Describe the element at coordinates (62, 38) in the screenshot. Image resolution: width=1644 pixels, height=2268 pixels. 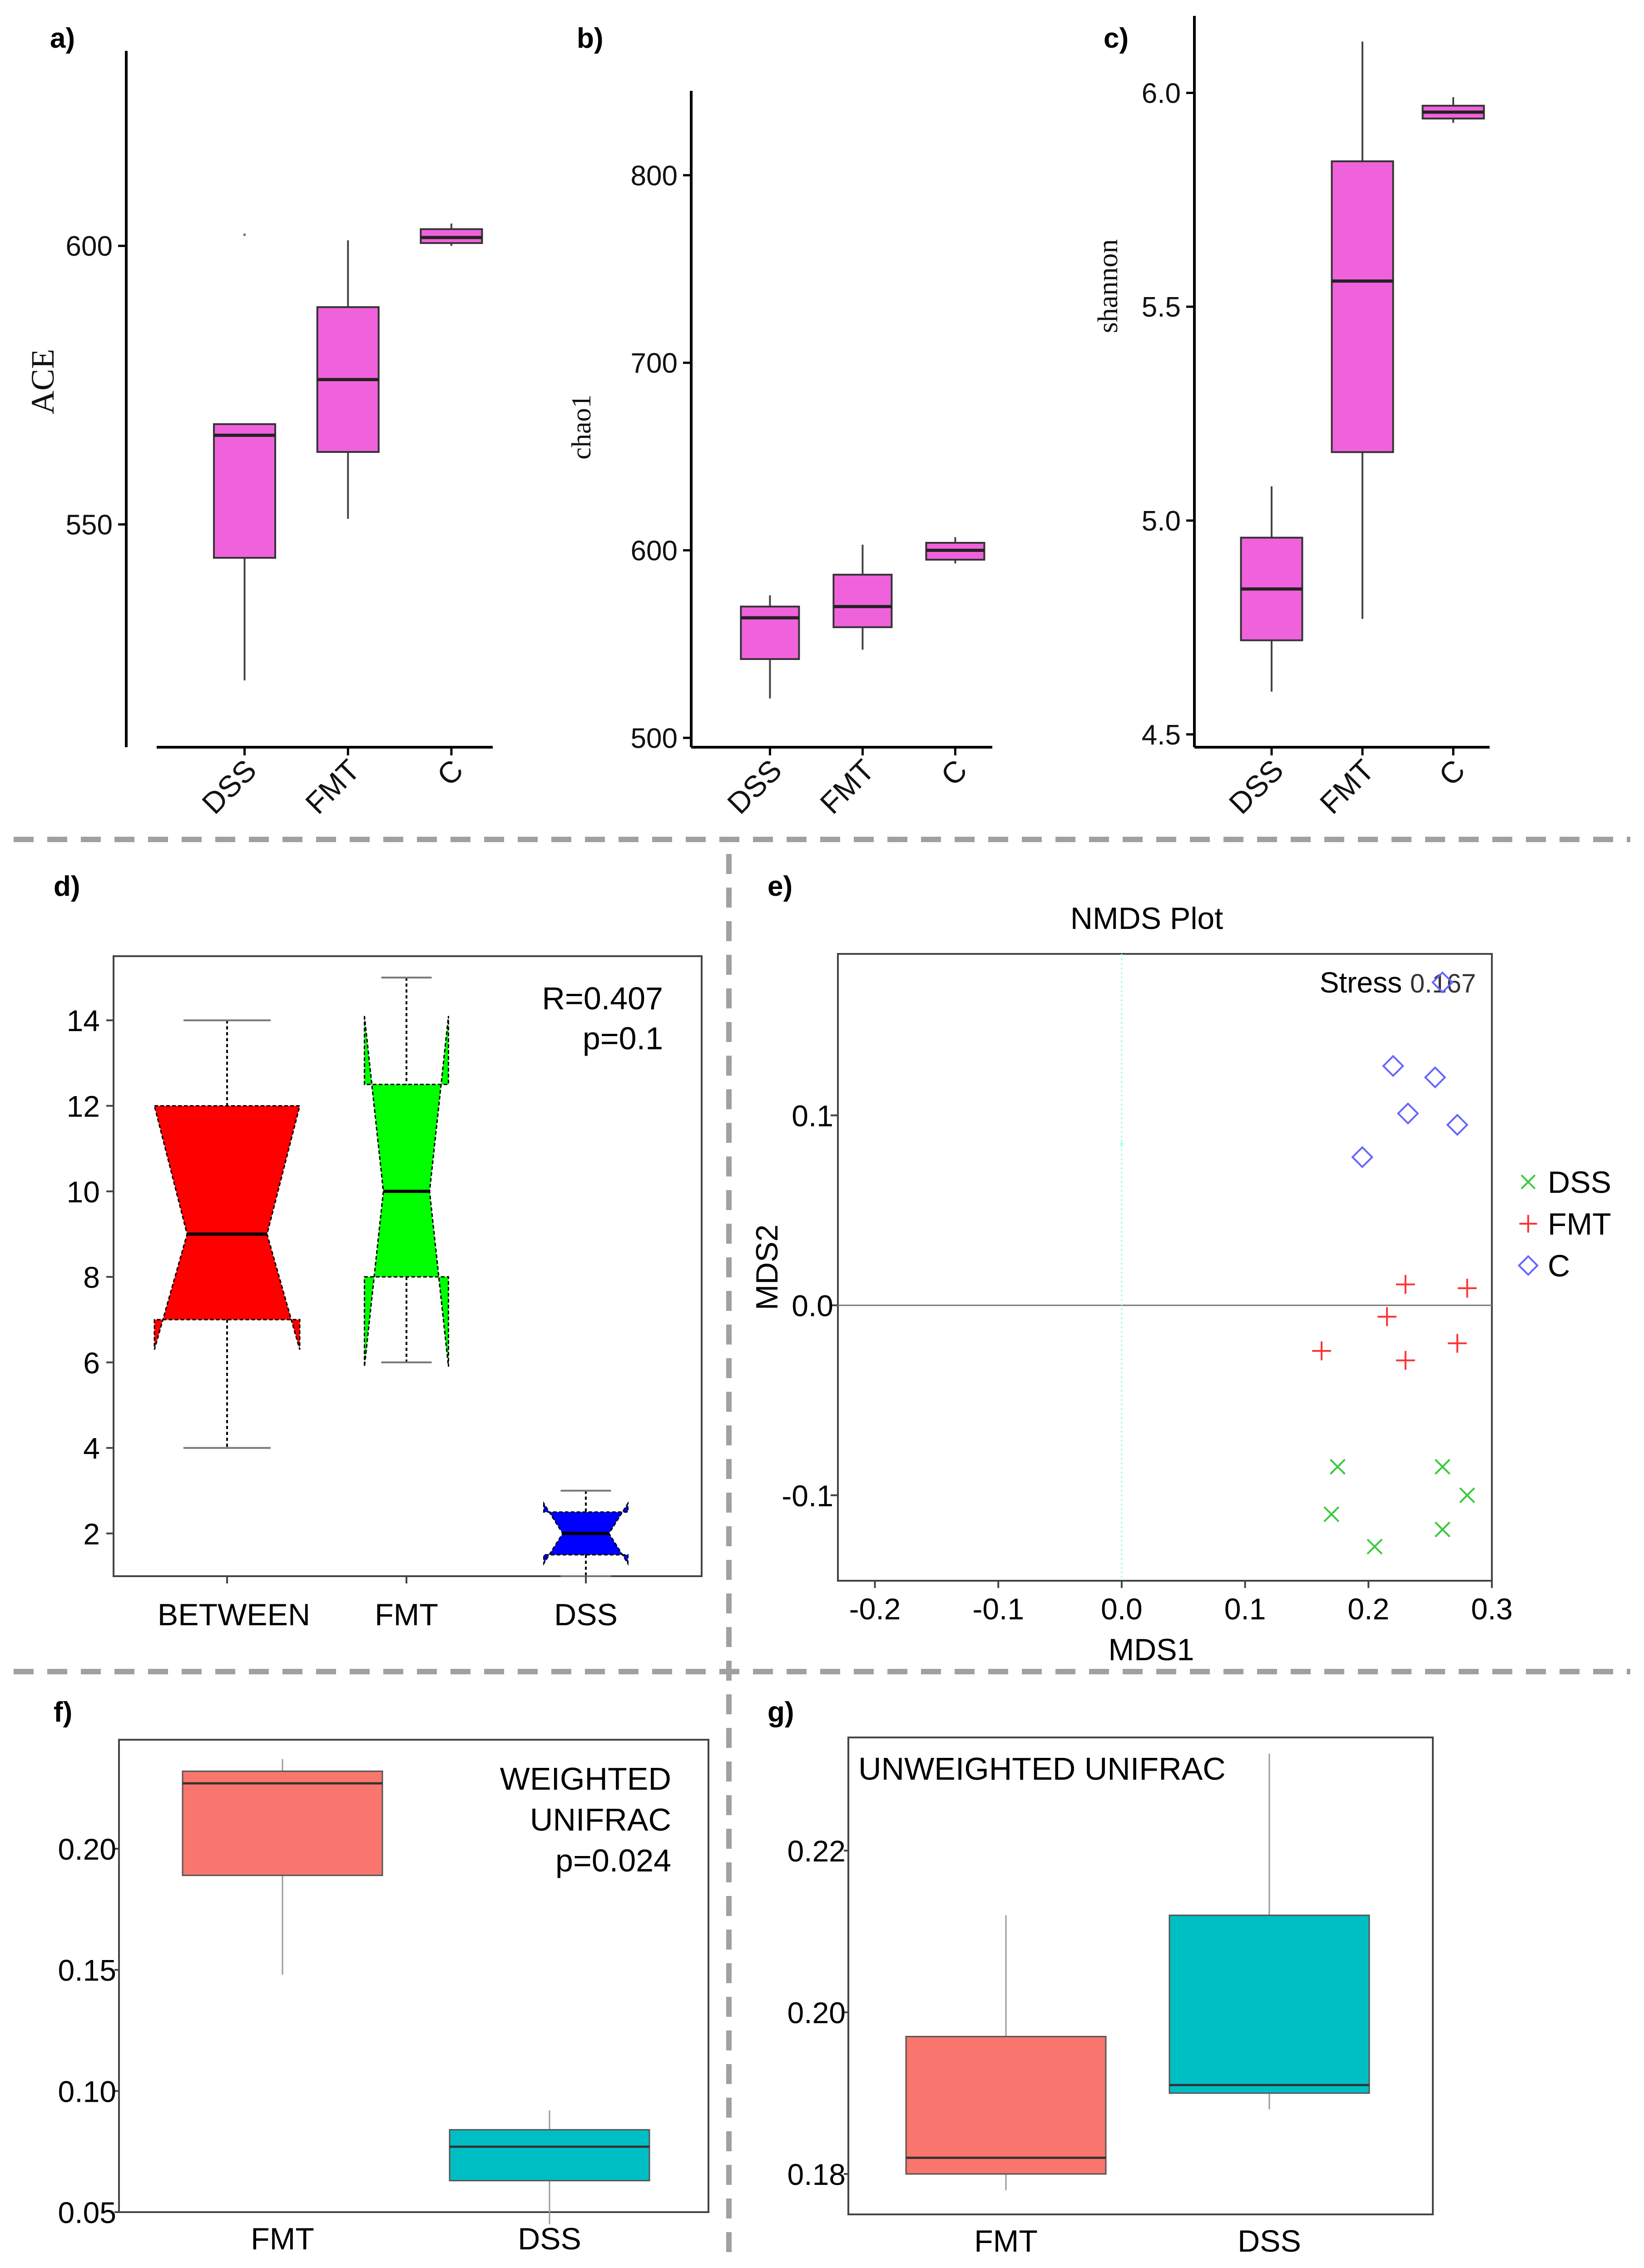
I see `panel-label: a)` at that location.